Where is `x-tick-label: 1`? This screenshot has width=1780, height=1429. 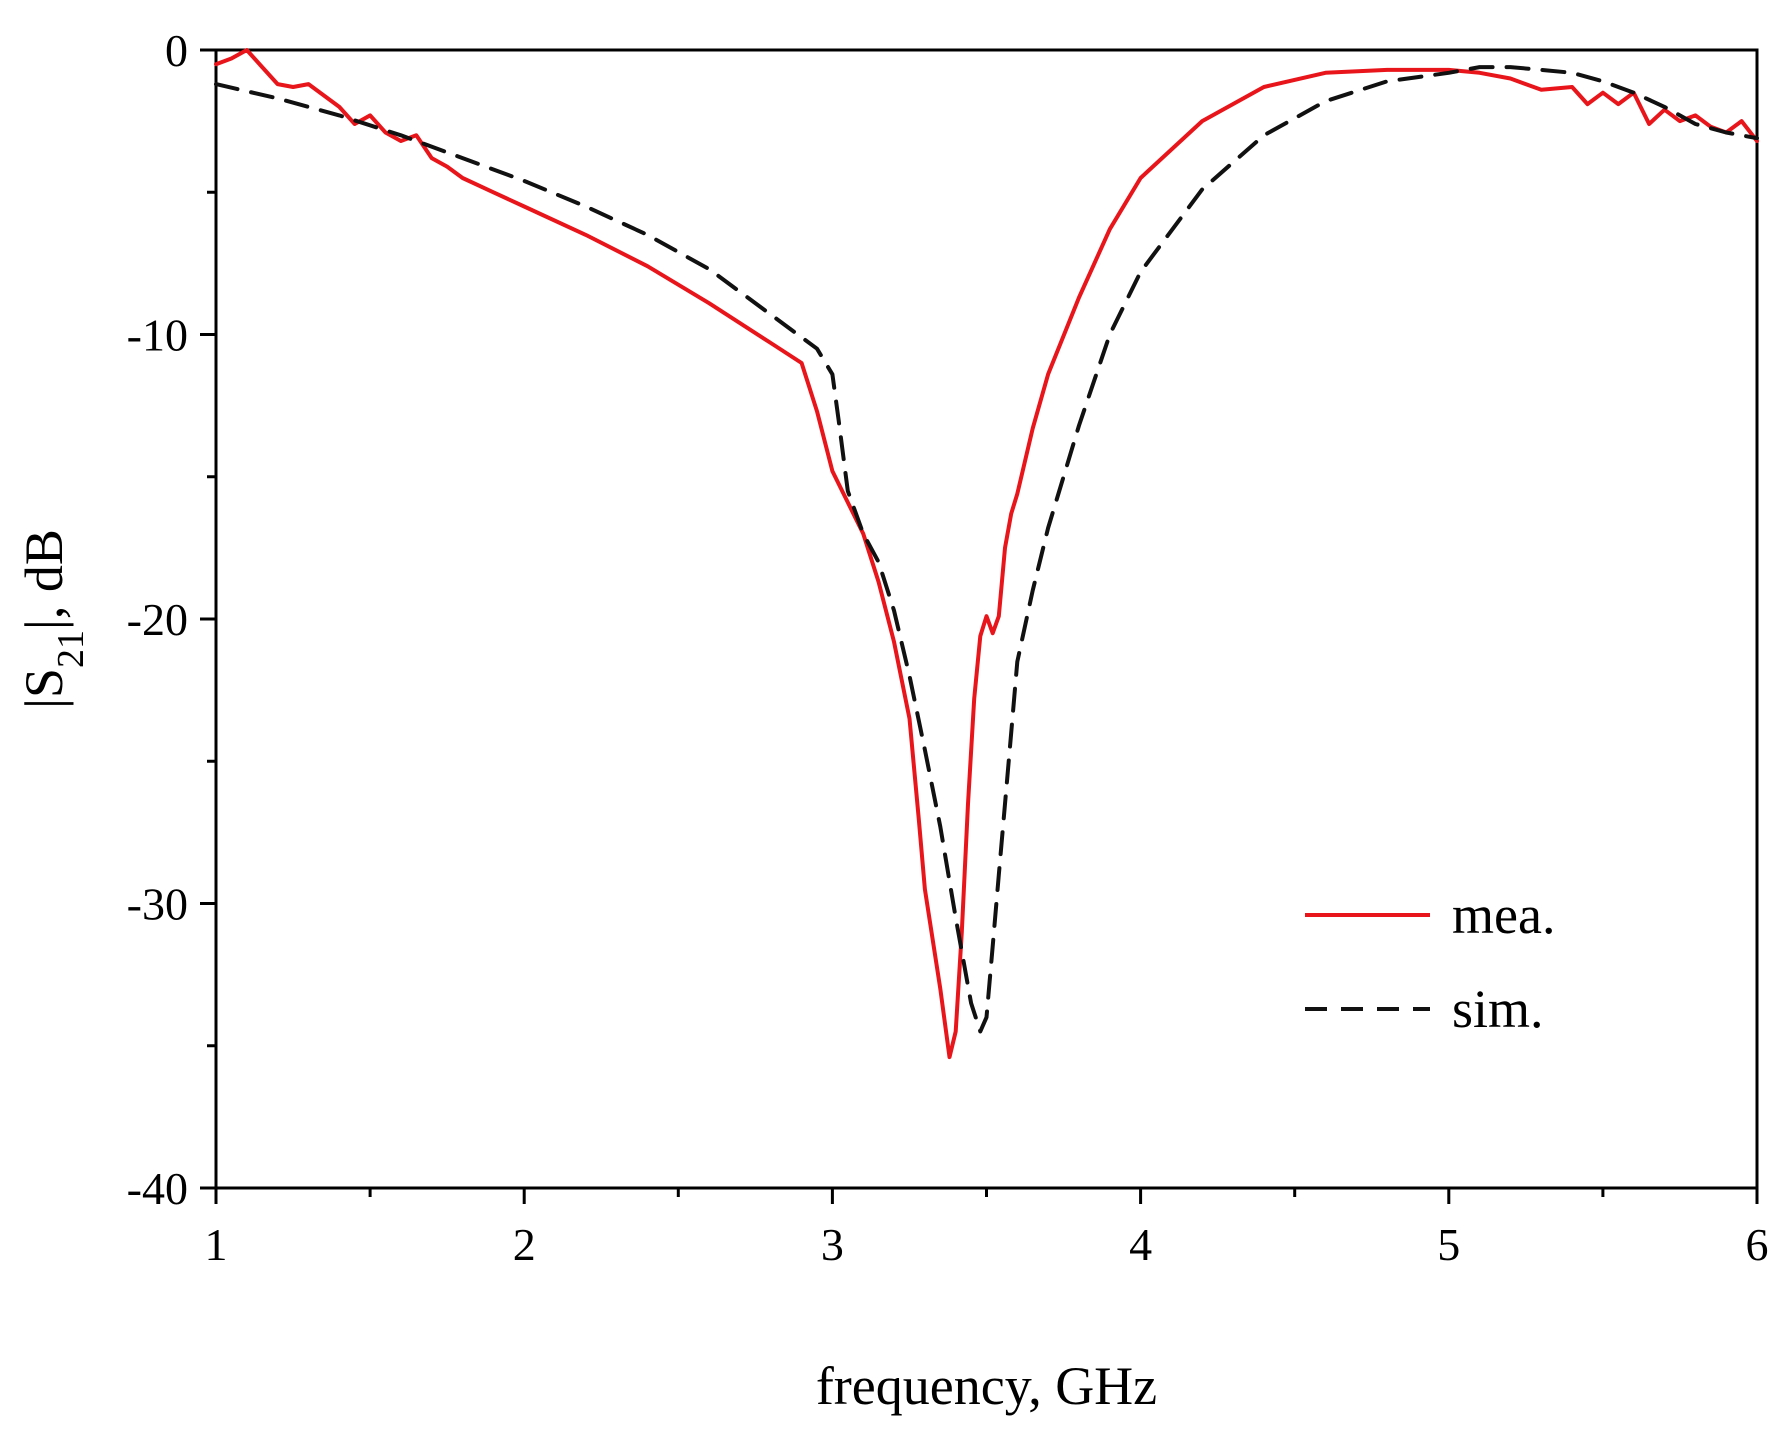
x-tick-label: 1 is located at coordinates (216, 1244).